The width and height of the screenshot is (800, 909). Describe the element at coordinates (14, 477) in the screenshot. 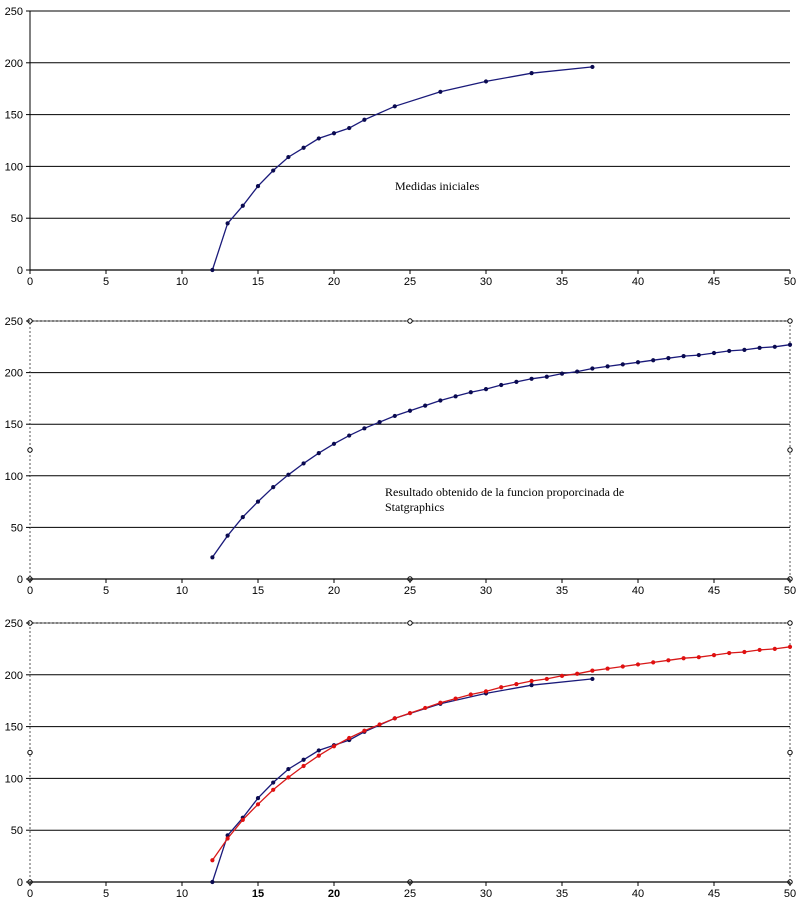

I see `y-tick-label: 100` at that location.